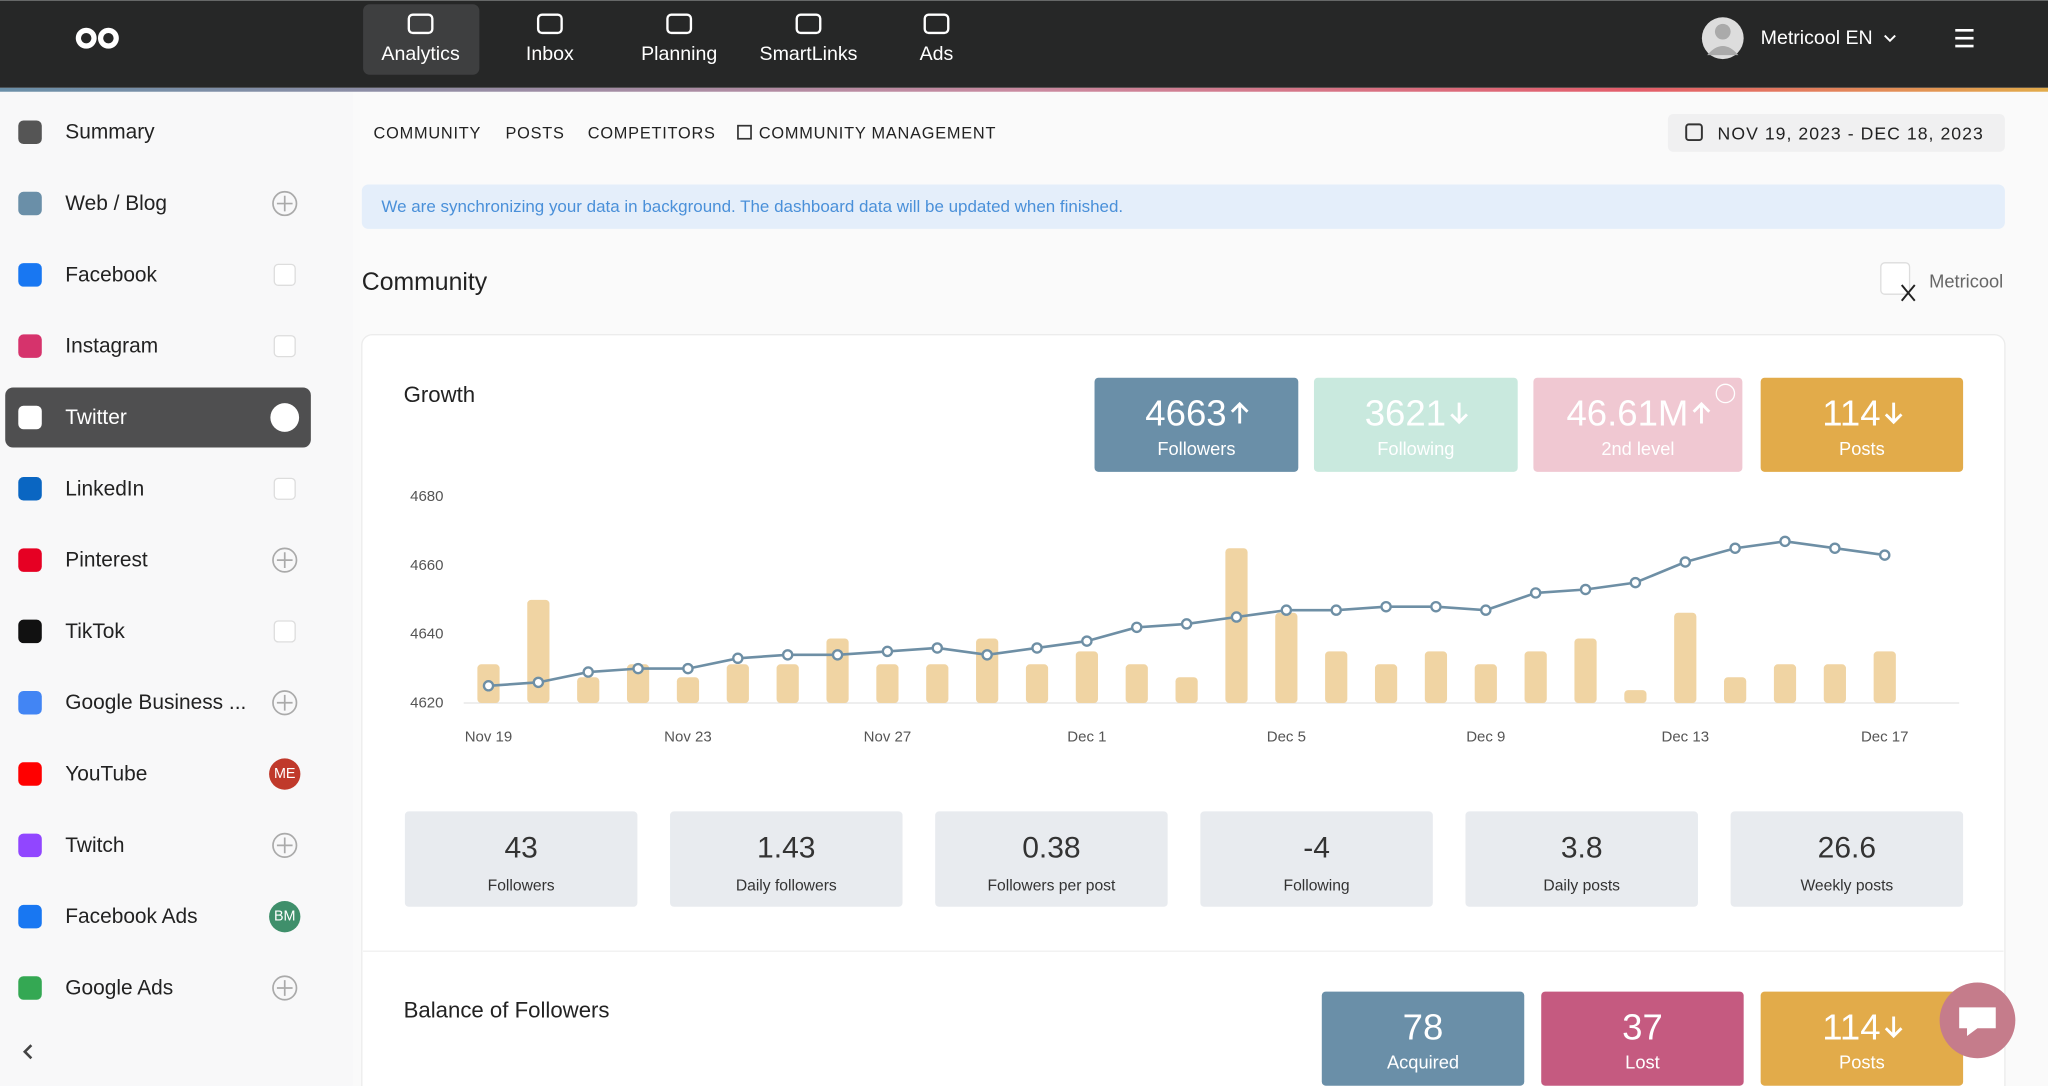 This screenshot has height=1086, width=2048. What do you see at coordinates (426, 565) in the screenshot?
I see `y-tick-label: 4660` at bounding box center [426, 565].